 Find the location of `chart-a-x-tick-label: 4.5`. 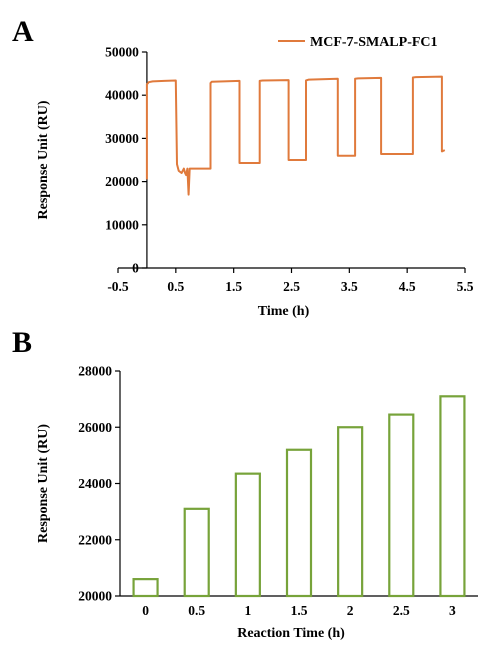

chart-a-x-tick-label: 4.5 is located at coordinates (407, 286).